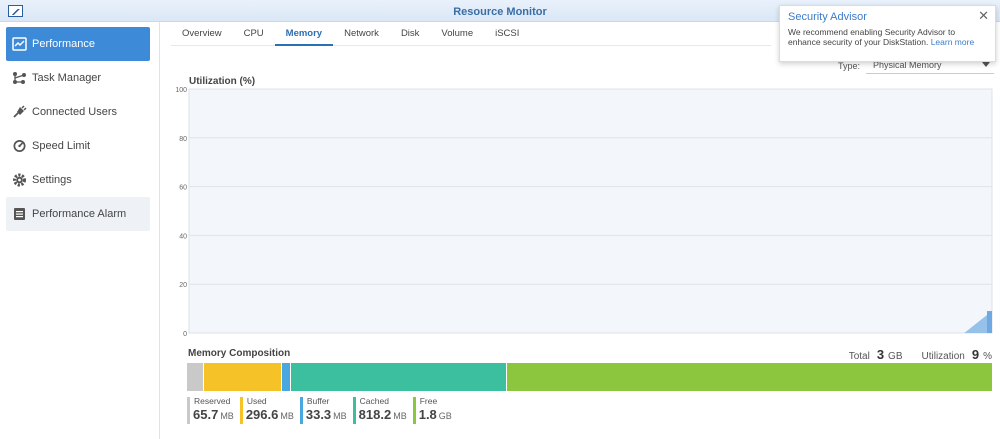  Describe the element at coordinates (907, 65) in the screenshot. I see `type-select-value: Physical Memory` at that location.